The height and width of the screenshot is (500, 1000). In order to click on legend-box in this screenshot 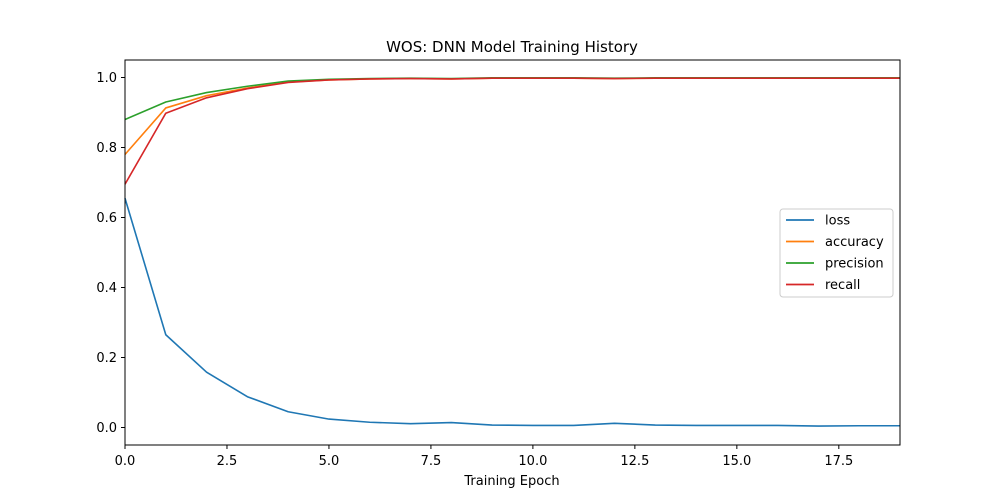, I will do `click(836, 253)`.